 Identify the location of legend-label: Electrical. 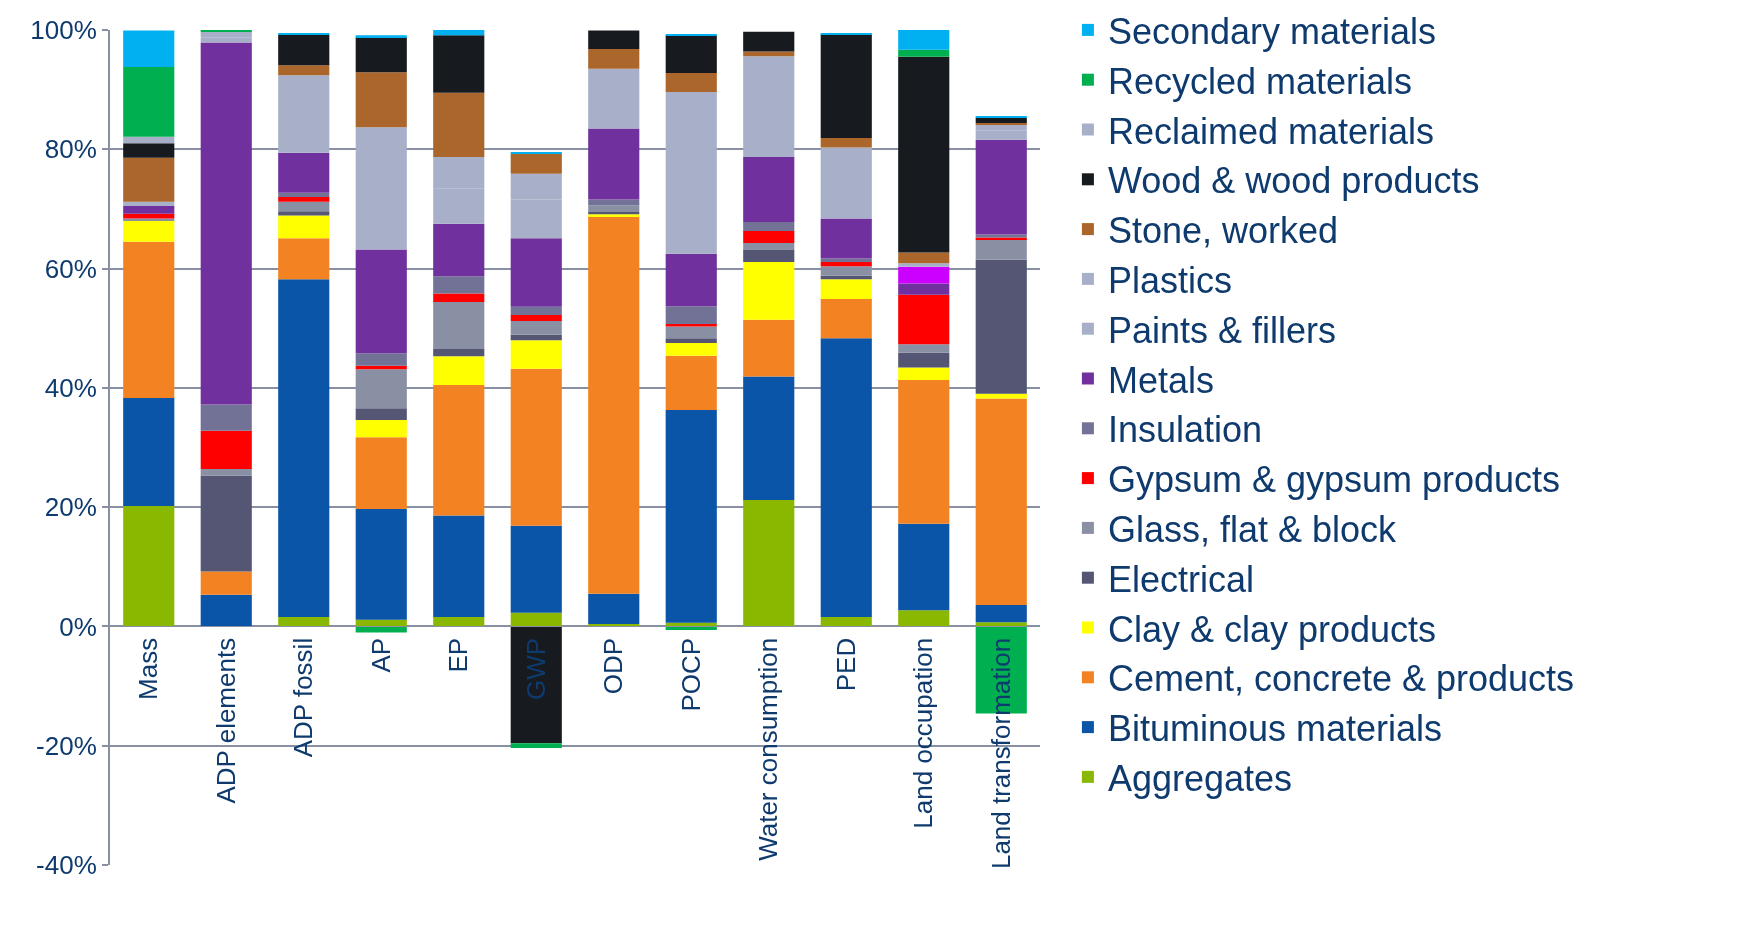
(1180, 579).